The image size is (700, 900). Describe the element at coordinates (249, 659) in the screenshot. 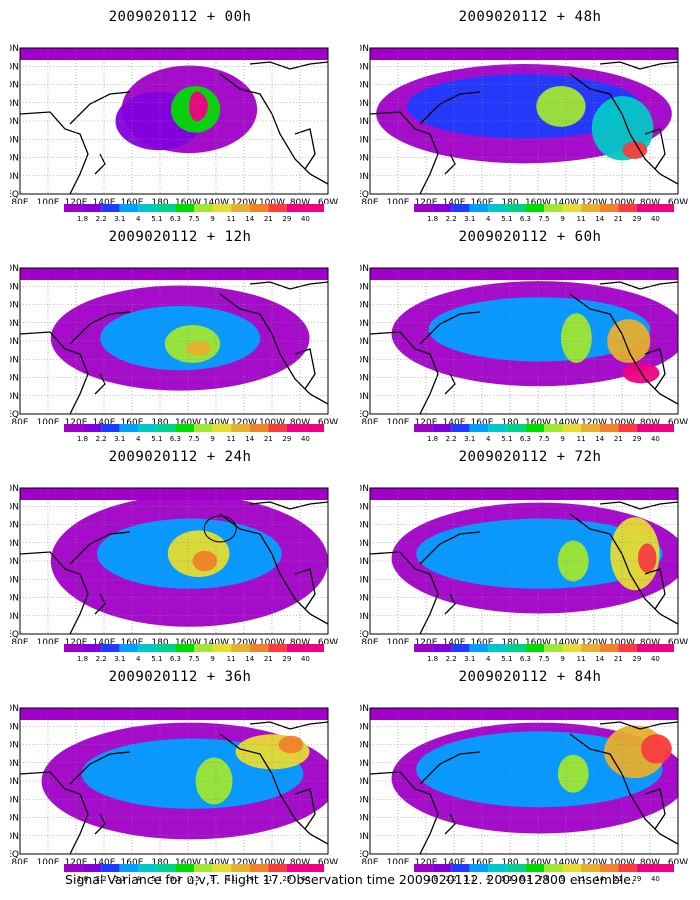

I see `colorbar-label: 14` at that location.